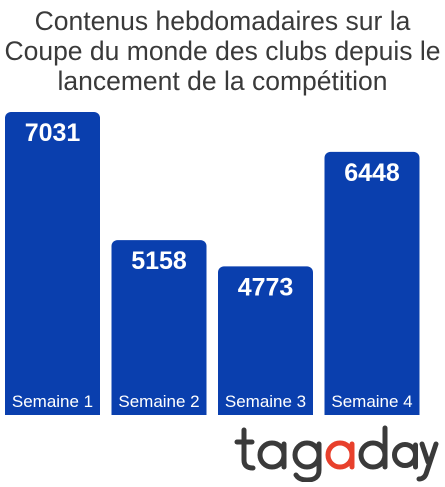  What do you see at coordinates (266, 287) in the screenshot?
I see `bar-value-label-3: 4773` at bounding box center [266, 287].